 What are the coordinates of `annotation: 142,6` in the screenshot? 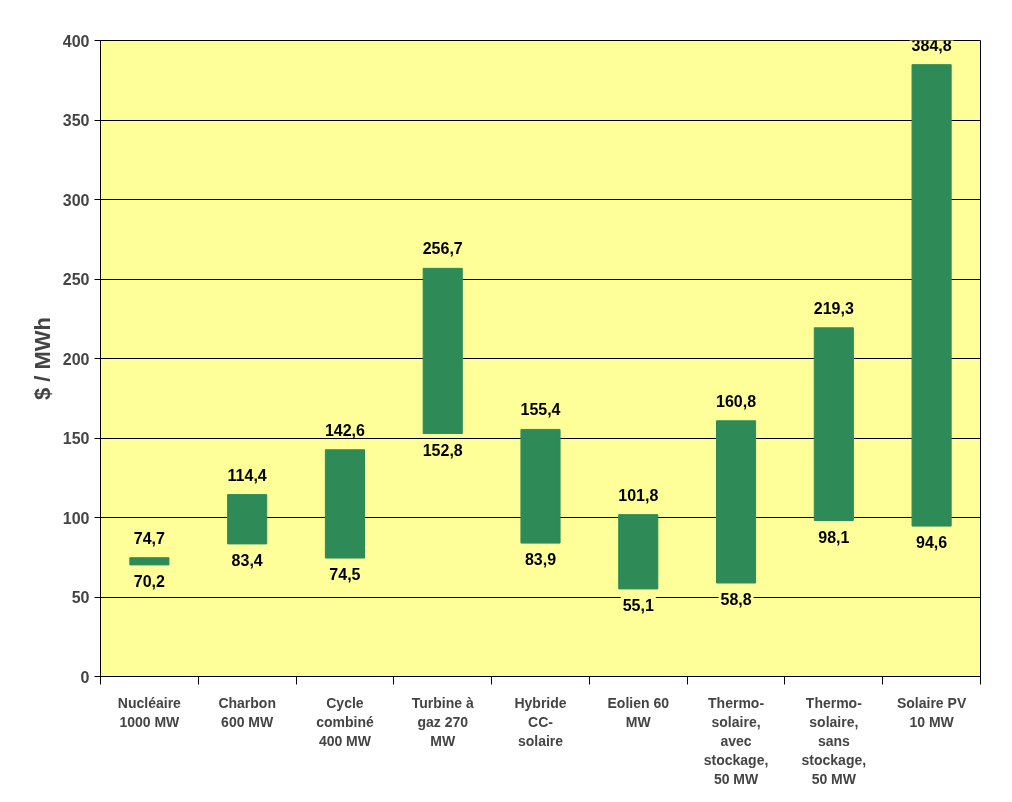 It's located at (345, 430).